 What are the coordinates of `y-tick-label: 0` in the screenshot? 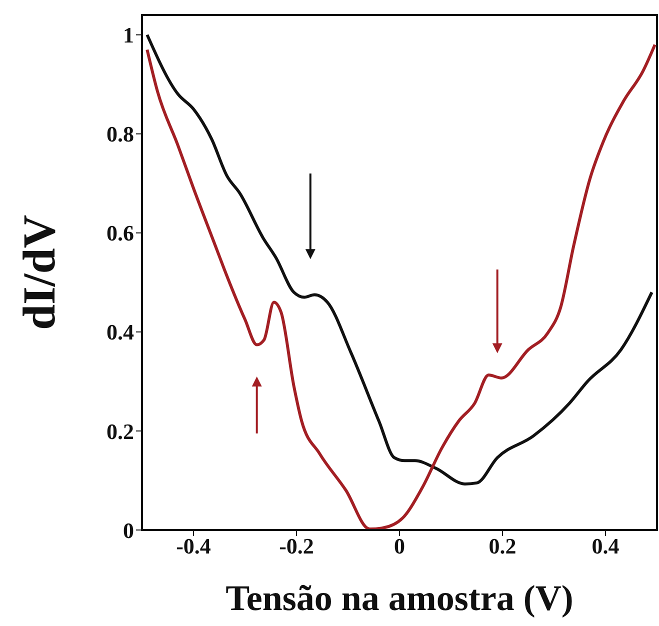 It's located at (128, 530).